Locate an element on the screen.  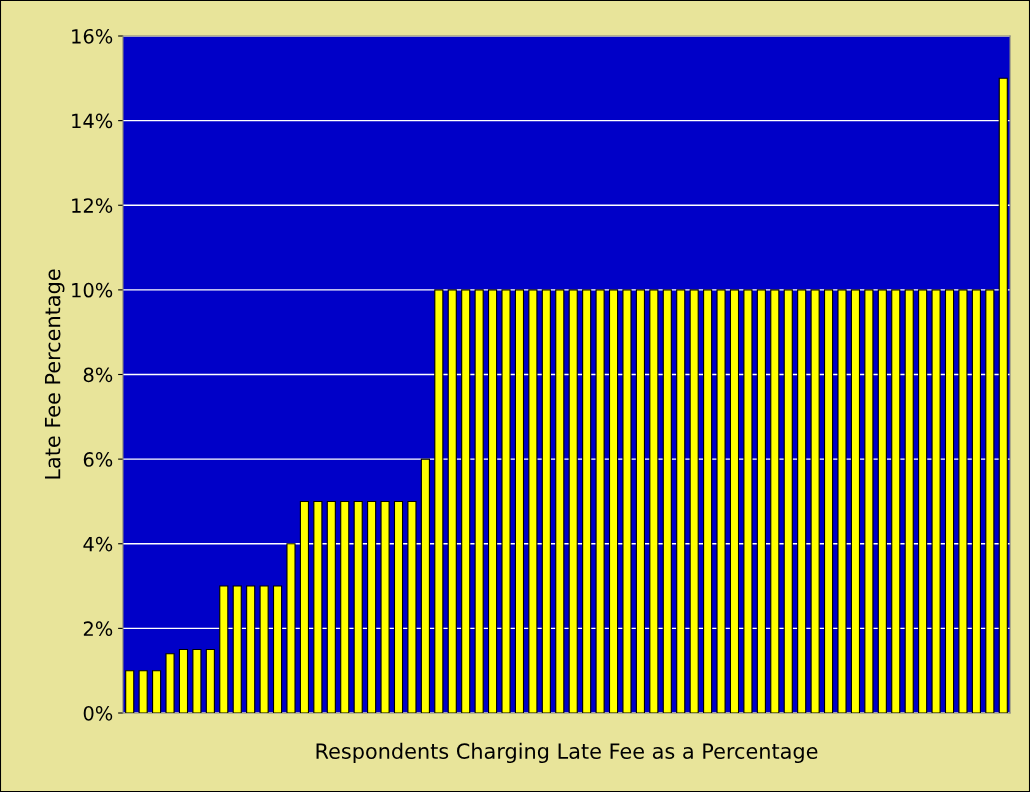
y-tick-label: 4% is located at coordinates (98, 544).